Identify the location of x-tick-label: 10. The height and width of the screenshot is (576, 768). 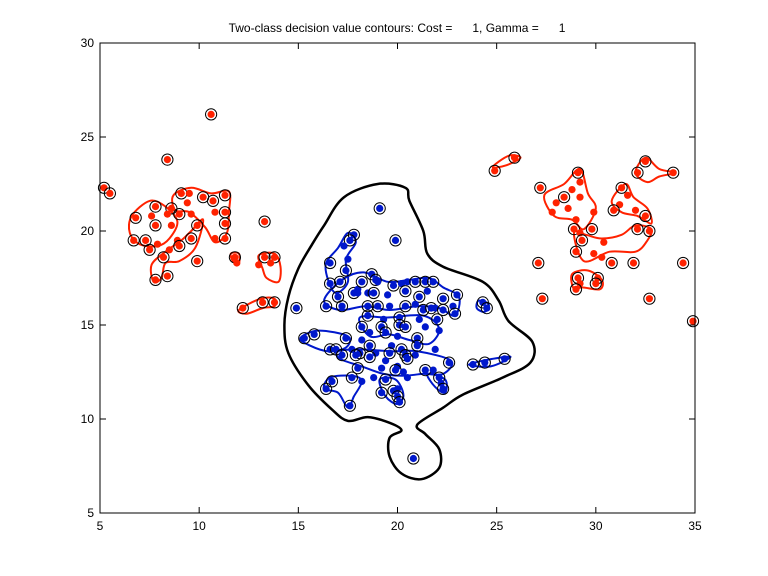
(199, 526).